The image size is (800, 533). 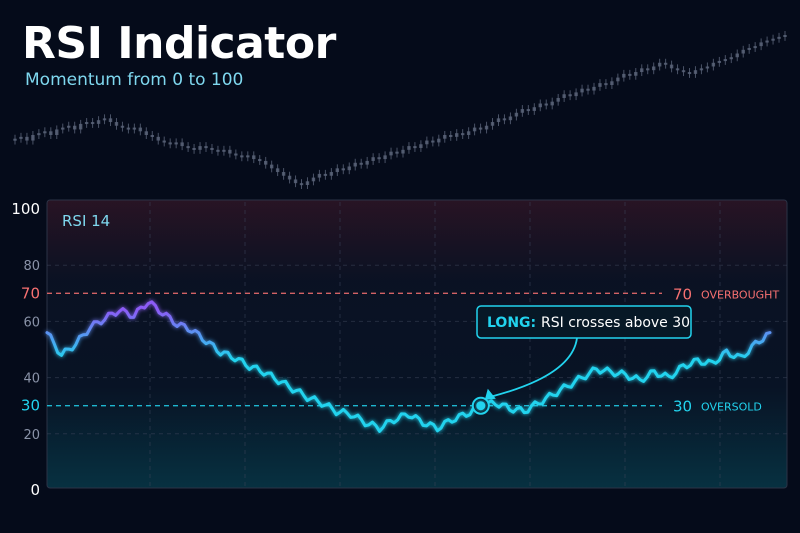 What do you see at coordinates (31, 379) in the screenshot?
I see `y-tick-label: 40` at bounding box center [31, 379].